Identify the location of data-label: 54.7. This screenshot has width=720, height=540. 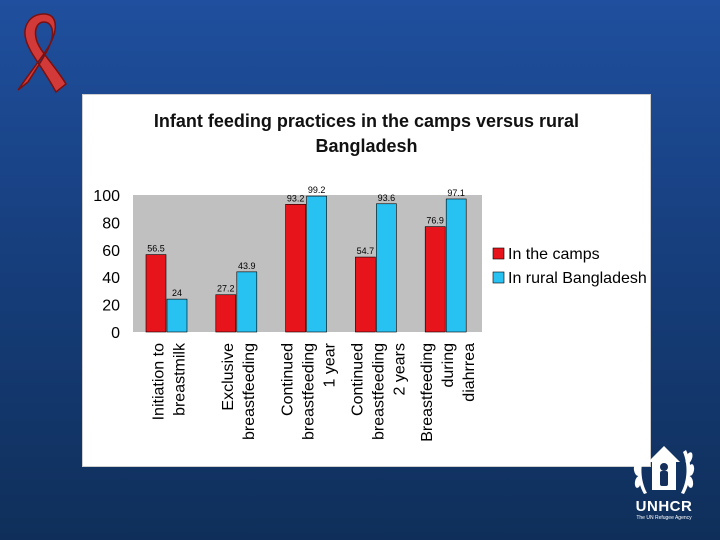
(366, 251).